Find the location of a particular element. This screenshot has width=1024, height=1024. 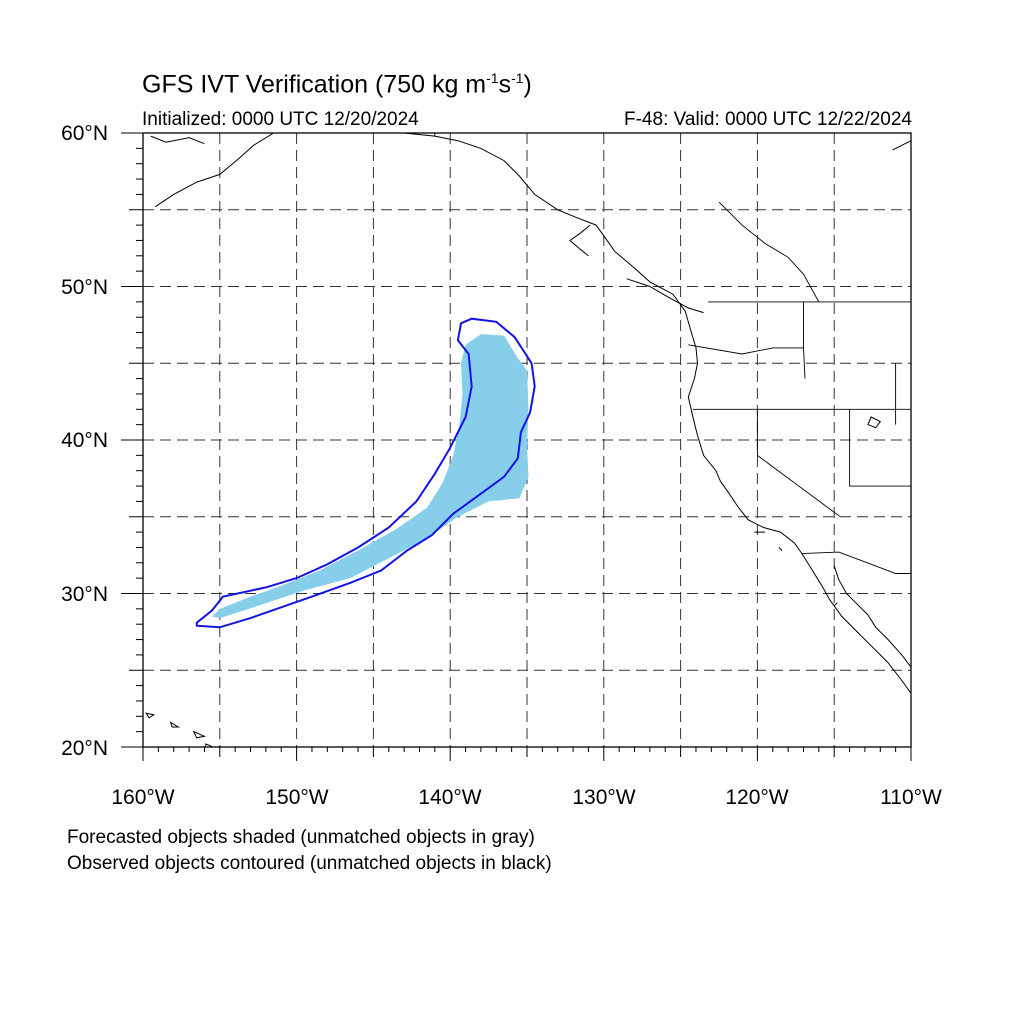

lat-label-50: 50°N is located at coordinates (84, 287).